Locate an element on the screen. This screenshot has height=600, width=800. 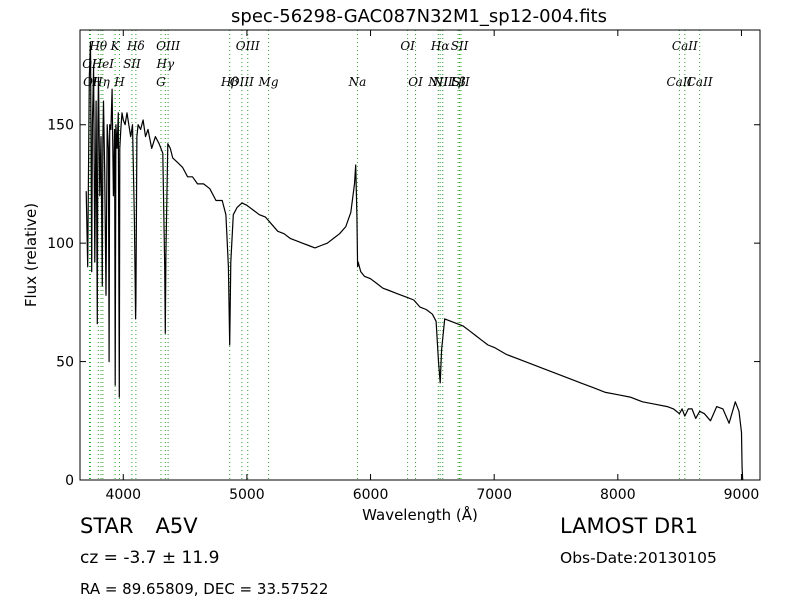
line-marker-label: Na is located at coordinates (357, 82).